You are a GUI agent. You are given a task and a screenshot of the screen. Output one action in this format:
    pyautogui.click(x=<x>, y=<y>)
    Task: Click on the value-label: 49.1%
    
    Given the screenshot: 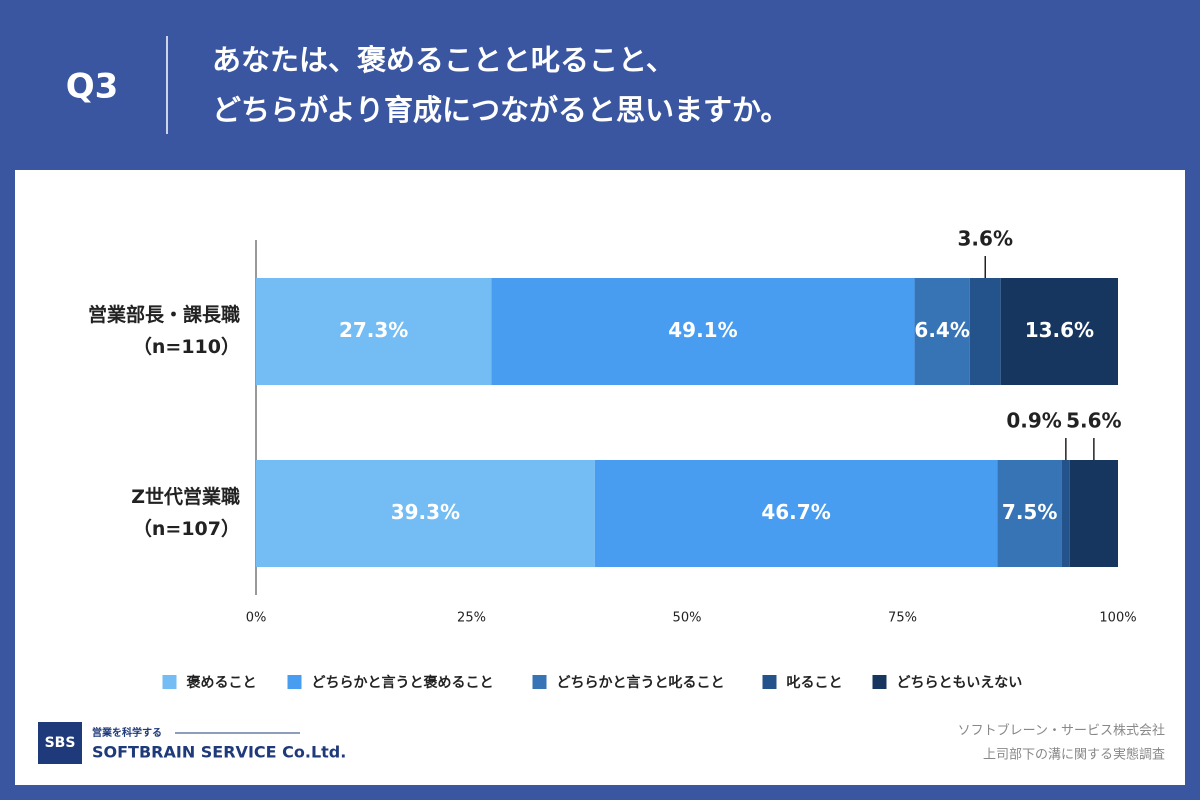 What is the action you would take?
    pyautogui.click(x=702, y=330)
    